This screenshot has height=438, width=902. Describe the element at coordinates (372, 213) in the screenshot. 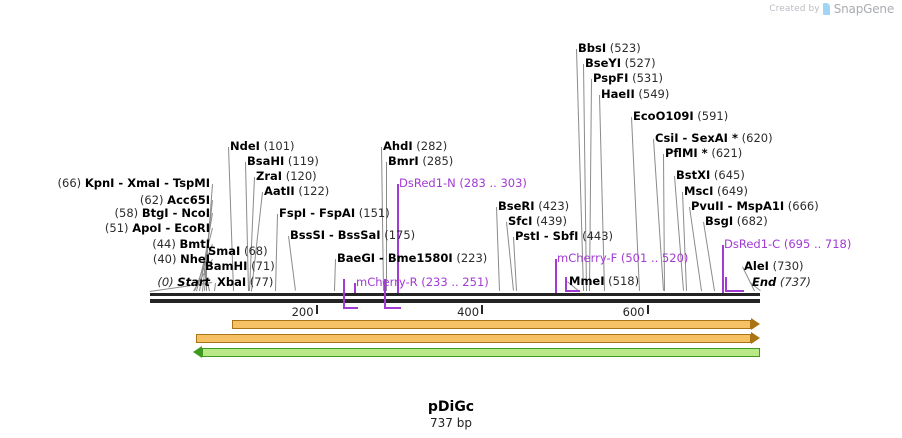

I see `label-position-fspi-fspai: (151)` at that location.